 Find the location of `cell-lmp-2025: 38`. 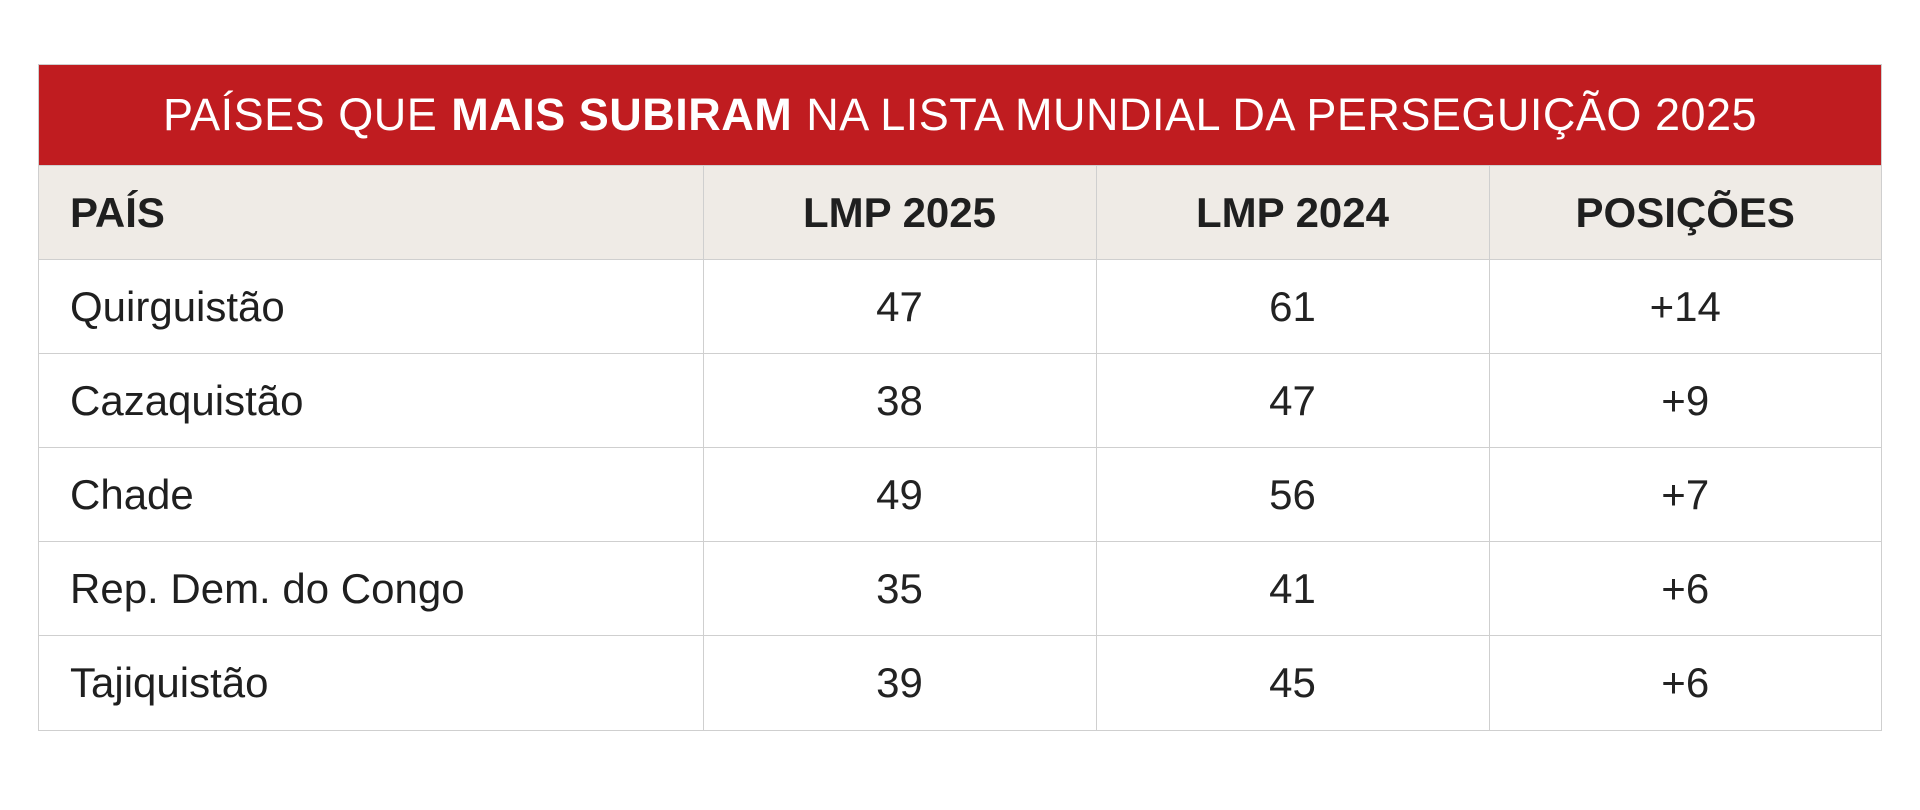

cell-lmp-2025: 38 is located at coordinates (899, 400).